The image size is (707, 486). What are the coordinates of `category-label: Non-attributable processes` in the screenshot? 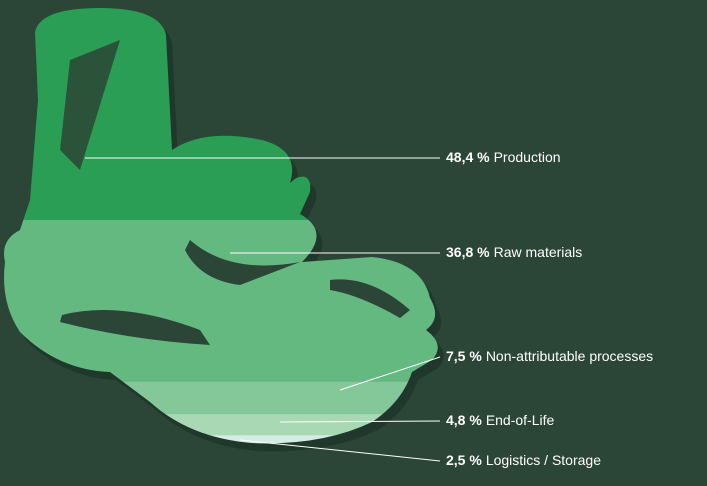 It's located at (569, 356).